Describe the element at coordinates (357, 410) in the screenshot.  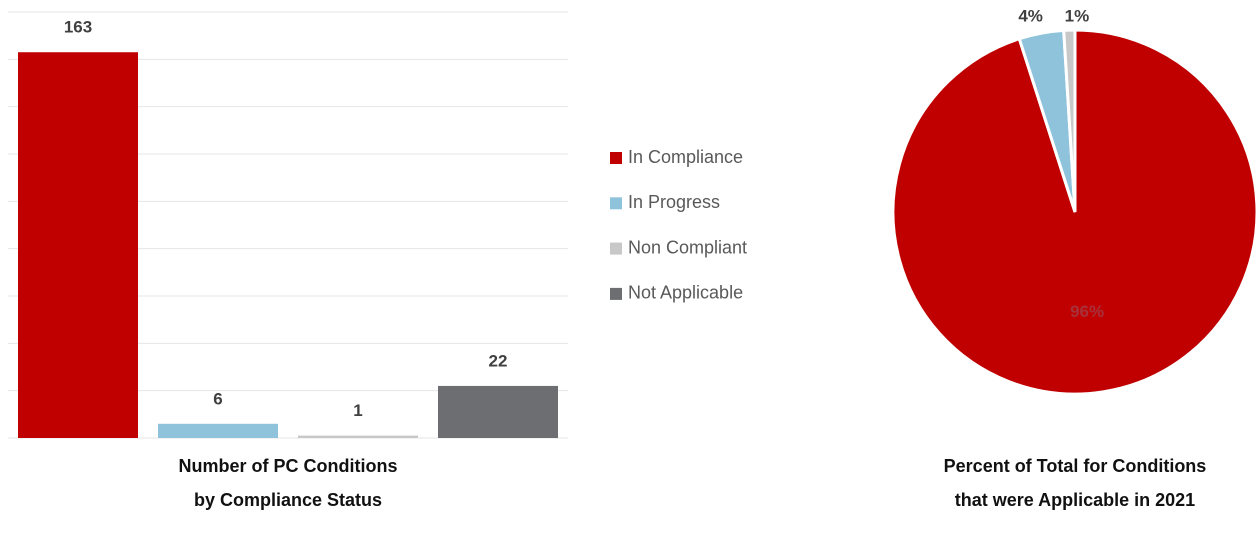
I see `value-label: 1` at that location.